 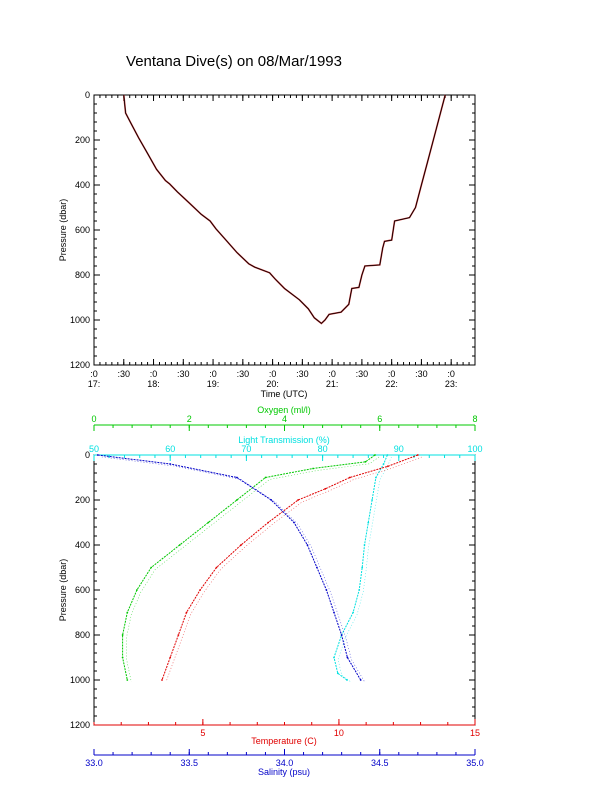 What do you see at coordinates (249, 567) in the screenshot?
I see `oxygen-profile` at bounding box center [249, 567].